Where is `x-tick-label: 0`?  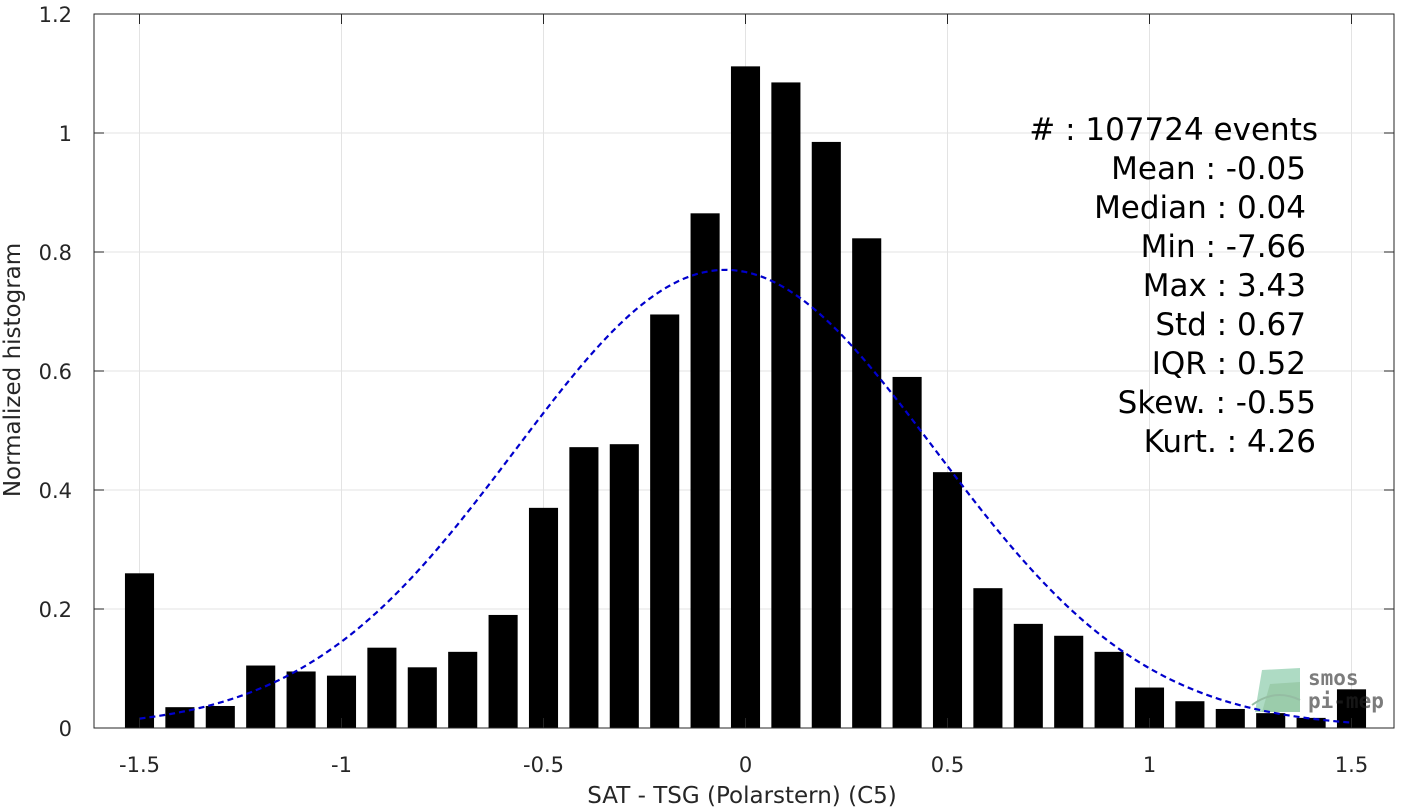 x-tick-label: 0 is located at coordinates (745, 765).